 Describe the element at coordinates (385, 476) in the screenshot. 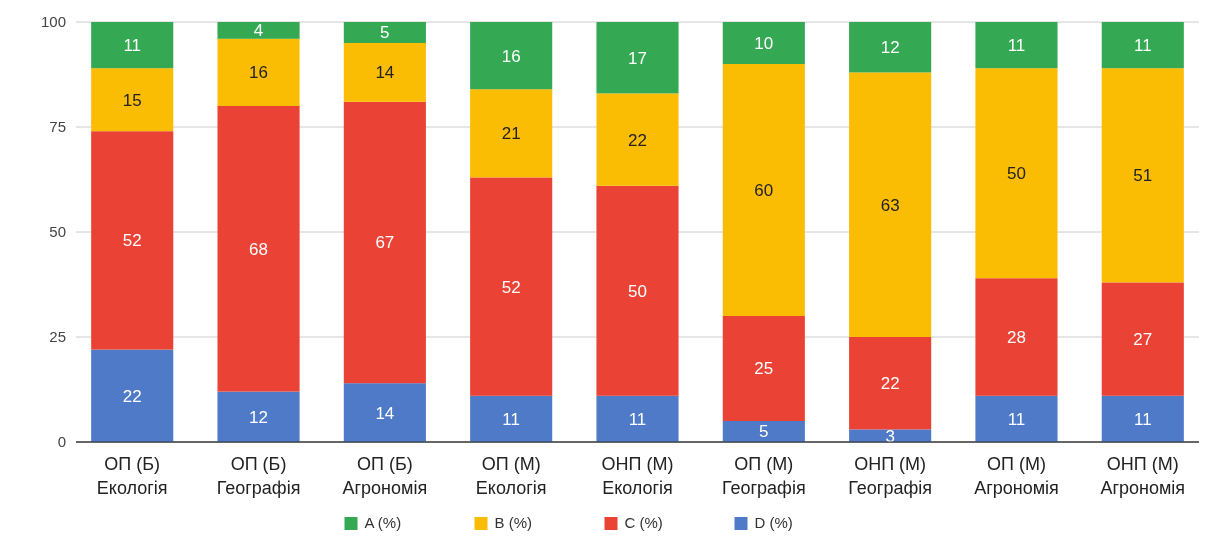

I see `x-tick-label: ОП (Б) Агрономія` at that location.